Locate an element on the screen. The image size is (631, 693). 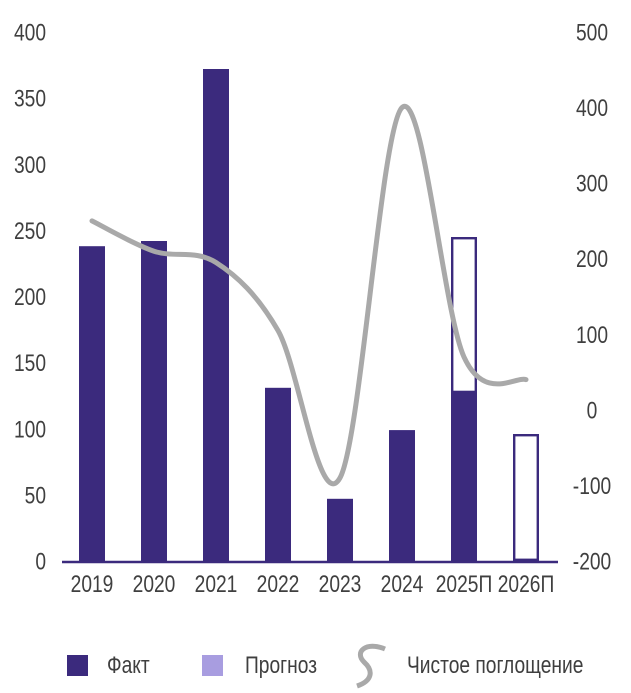
left-axis-label-400: 400 is located at coordinates (30, 32).